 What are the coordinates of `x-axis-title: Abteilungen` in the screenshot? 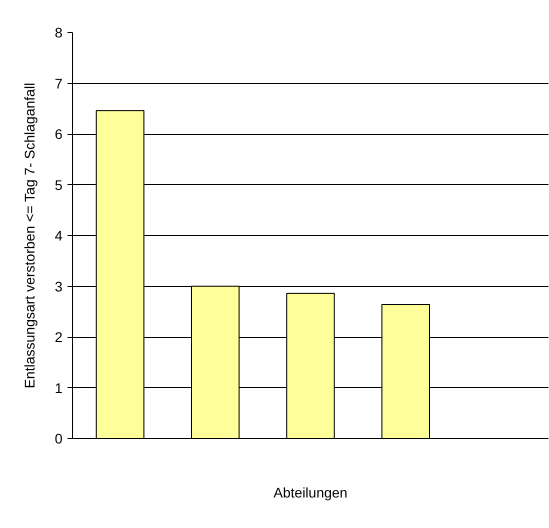 It's located at (311, 492).